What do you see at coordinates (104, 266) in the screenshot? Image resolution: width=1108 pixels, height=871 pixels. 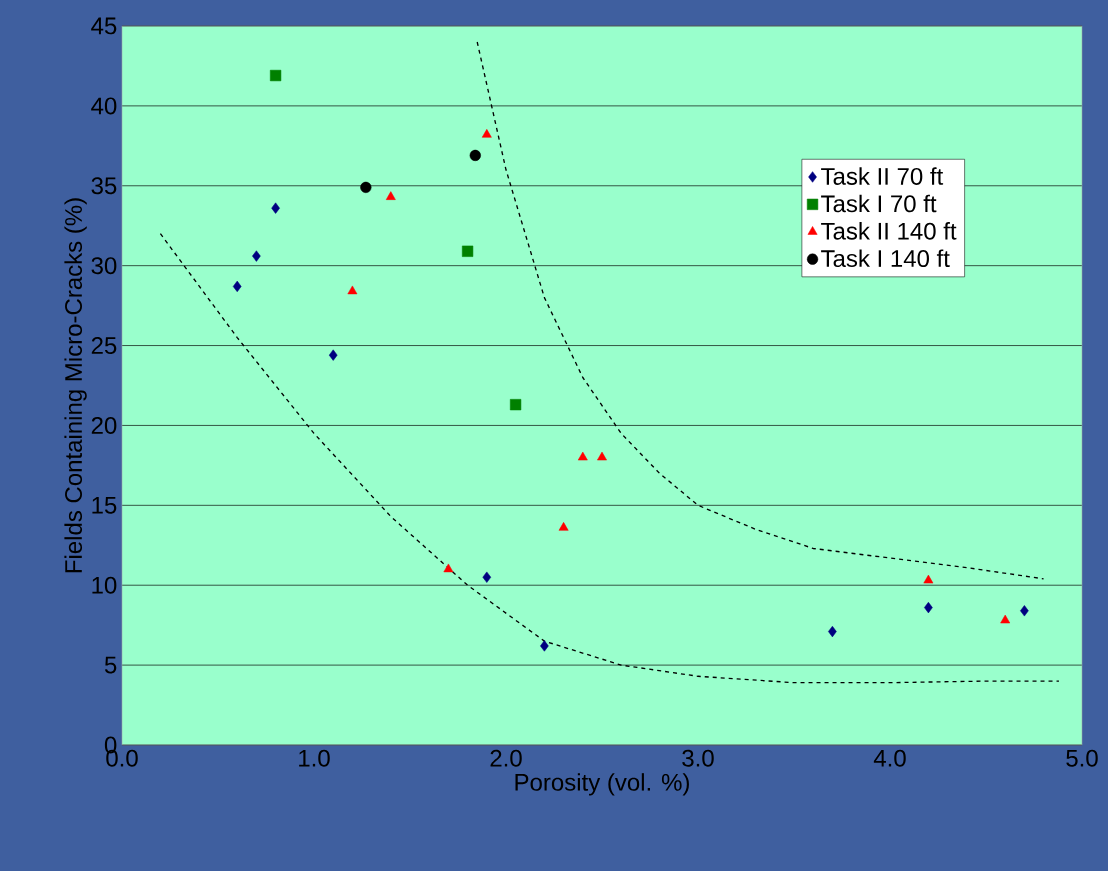 I see `y-tick-label: 30` at bounding box center [104, 266].